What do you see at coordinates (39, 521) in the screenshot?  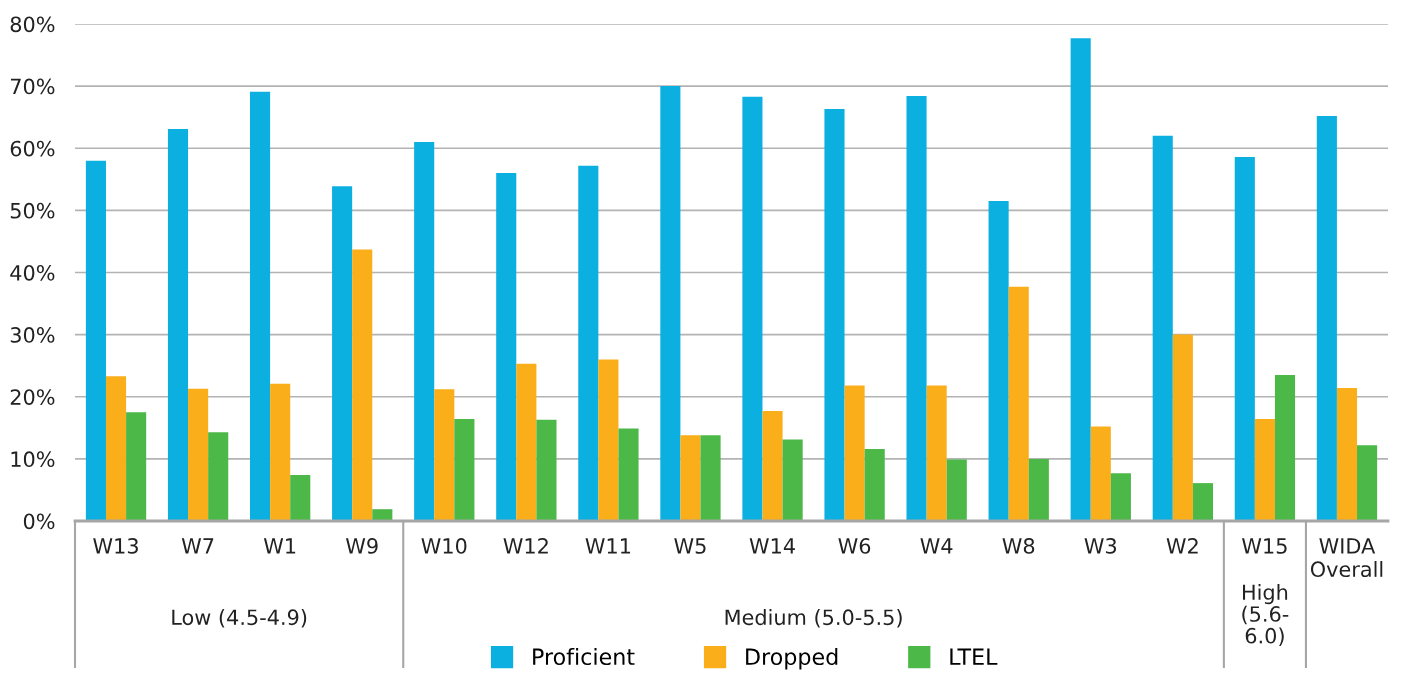 I see `y-tick-label: 0%` at bounding box center [39, 521].